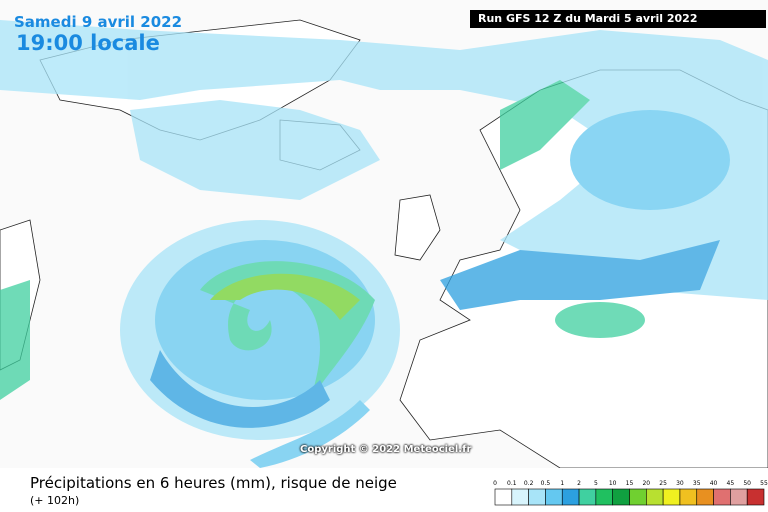  I want to click on legend-label: 0.5, so click(546, 483).